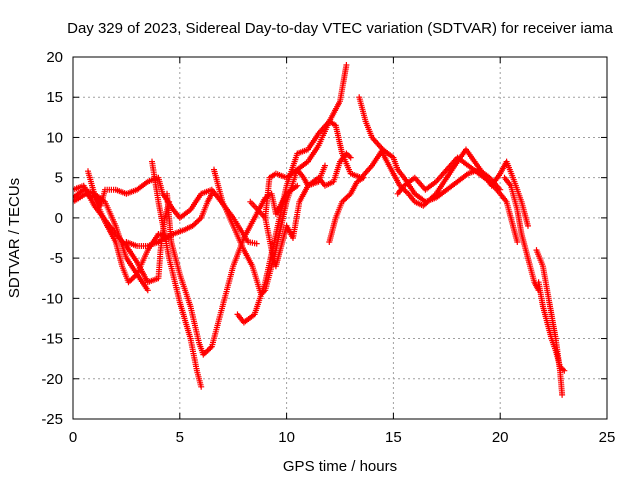 The height and width of the screenshot is (480, 640). I want to click on y-tick-label: 0, so click(59, 218).